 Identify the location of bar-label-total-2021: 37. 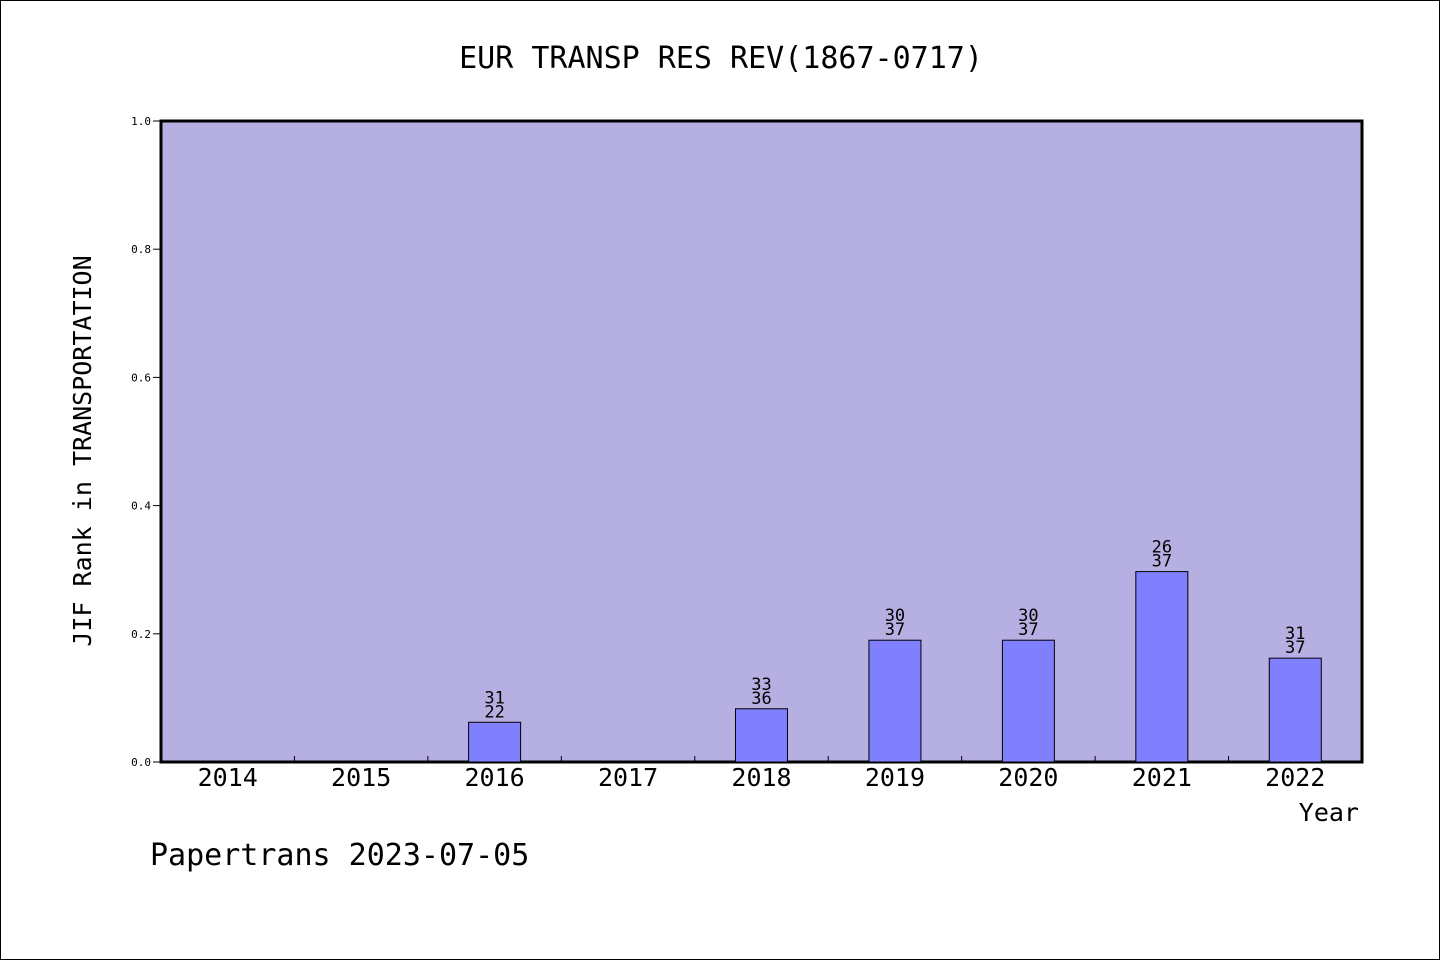
(1162, 562).